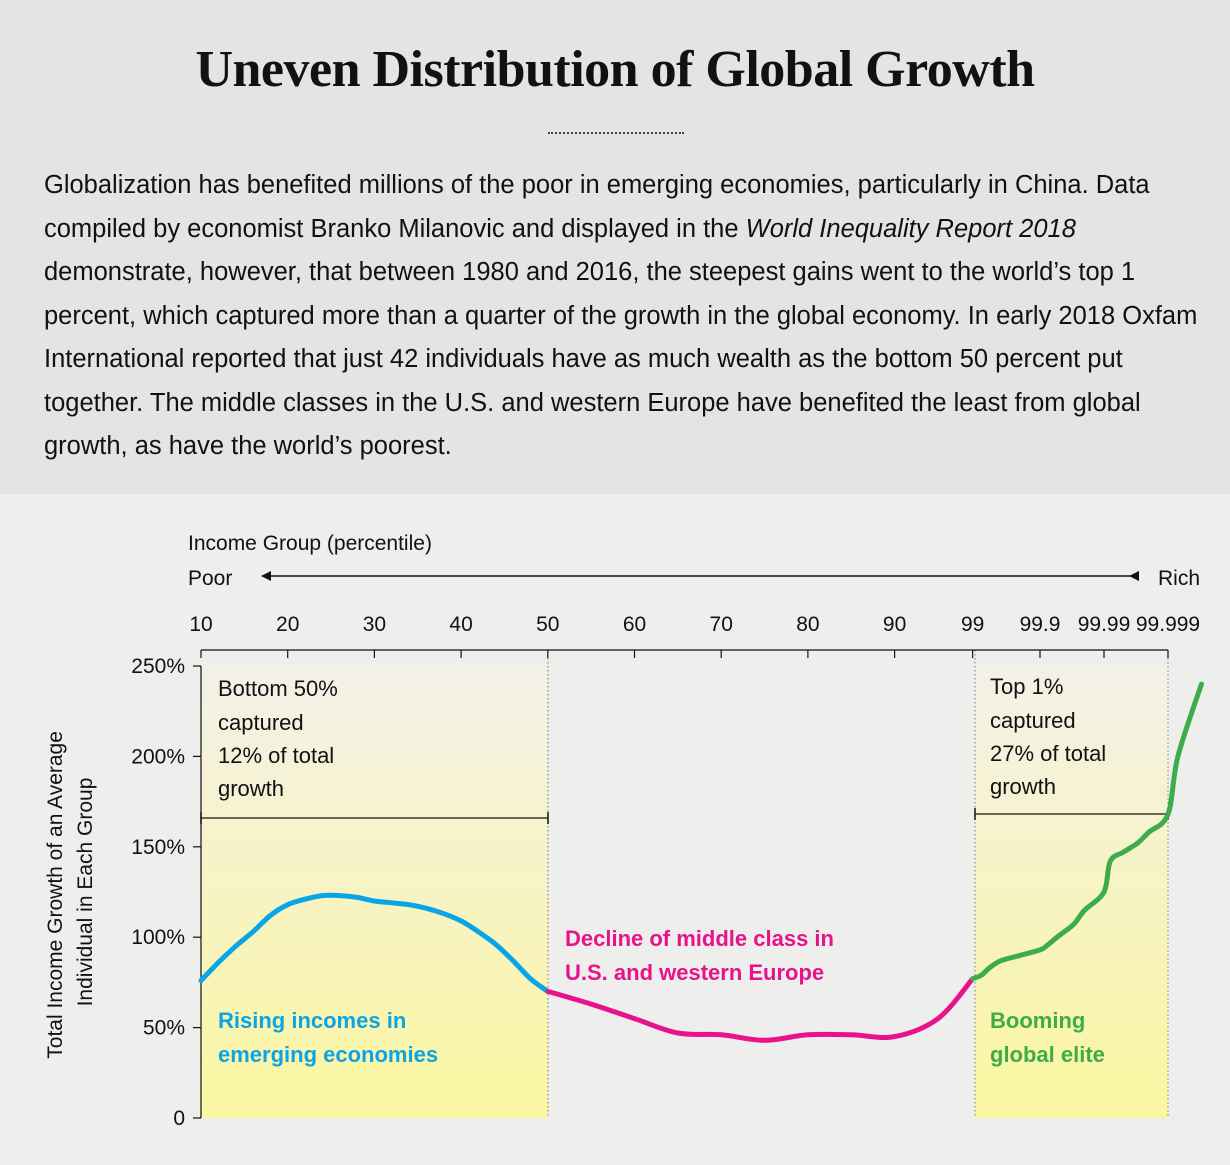  What do you see at coordinates (699, 938) in the screenshot?
I see `decline-label-line-1: Decline of middle class in` at bounding box center [699, 938].